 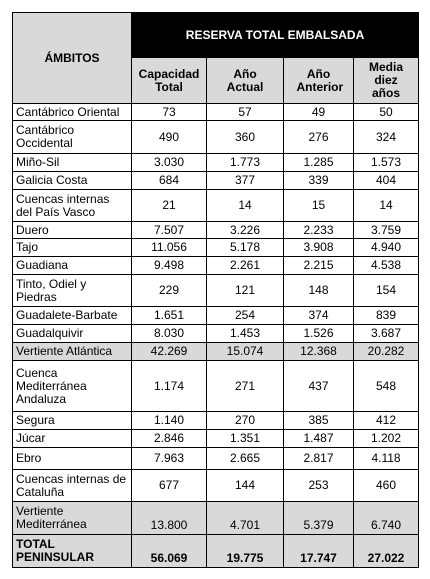 What do you see at coordinates (245, 247) in the screenshot?
I see `cell-value: 5.178` at bounding box center [245, 247].